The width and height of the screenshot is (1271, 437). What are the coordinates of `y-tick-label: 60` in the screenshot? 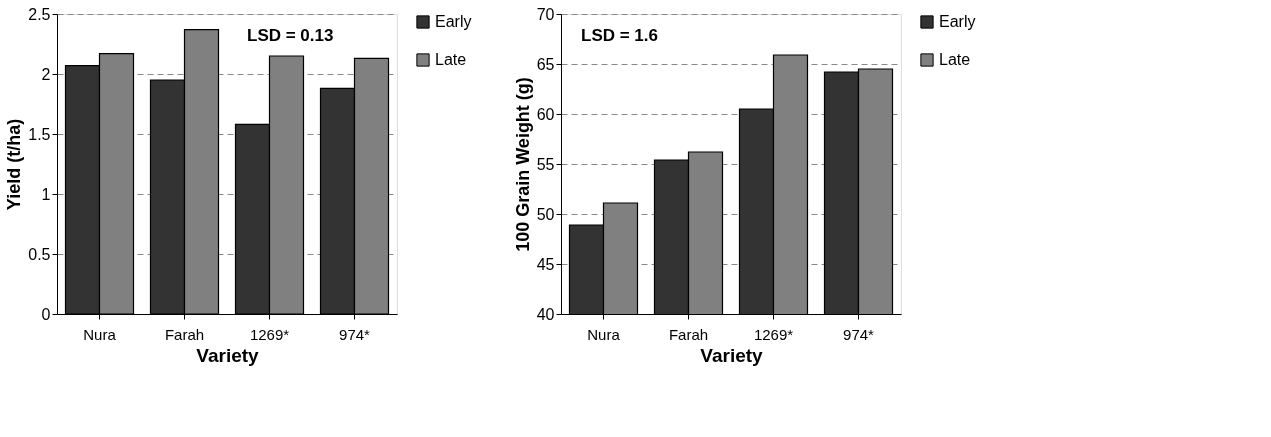 It's located at (545, 114).